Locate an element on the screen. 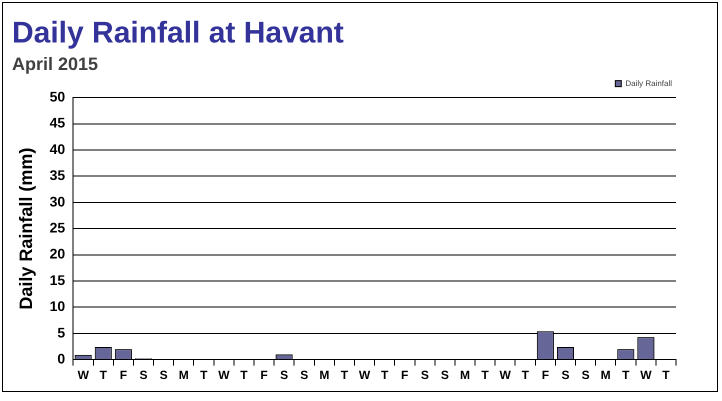 Image resolution: width=722 pixels, height=401 pixels. y-tick-label: 45 is located at coordinates (58, 122).